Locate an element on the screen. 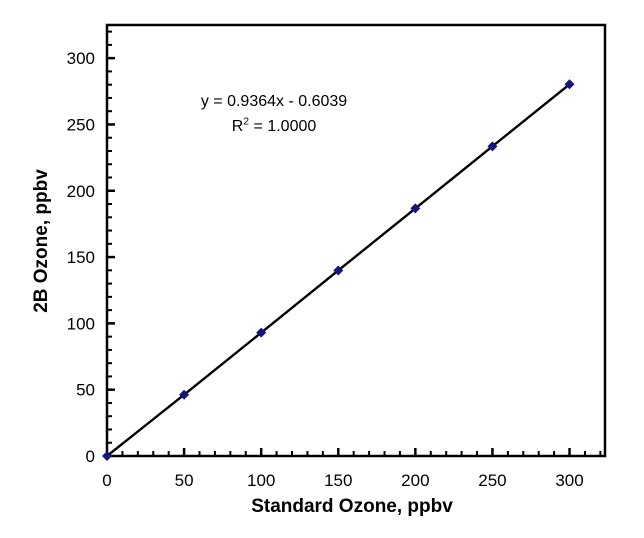 Image resolution: width=644 pixels, height=538 pixels. y-tick-label: 200 is located at coordinates (81, 191).